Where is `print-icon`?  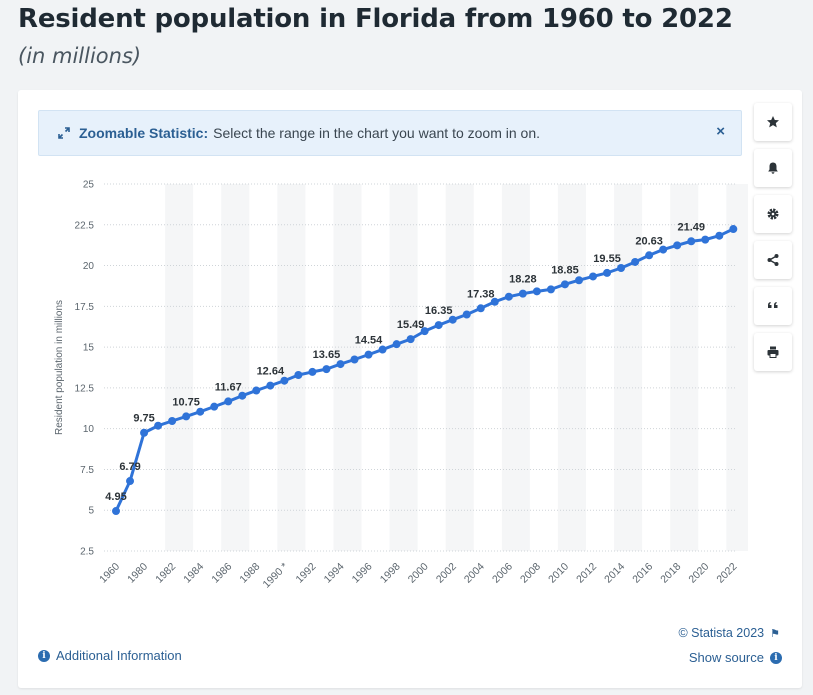 print-icon is located at coordinates (773, 352).